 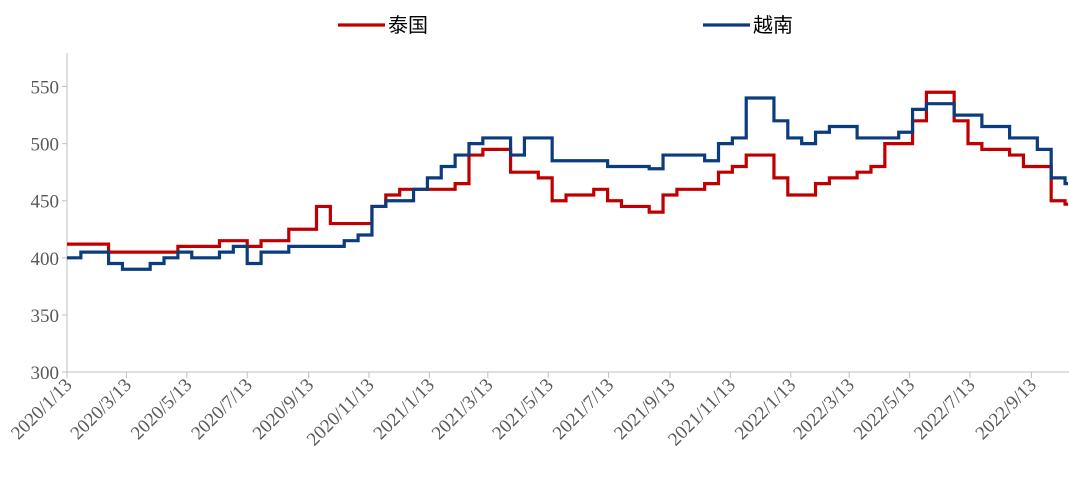 What do you see at coordinates (1006, 409) in the screenshot?
I see `x-tick-label: 2022/9/13` at bounding box center [1006, 409].